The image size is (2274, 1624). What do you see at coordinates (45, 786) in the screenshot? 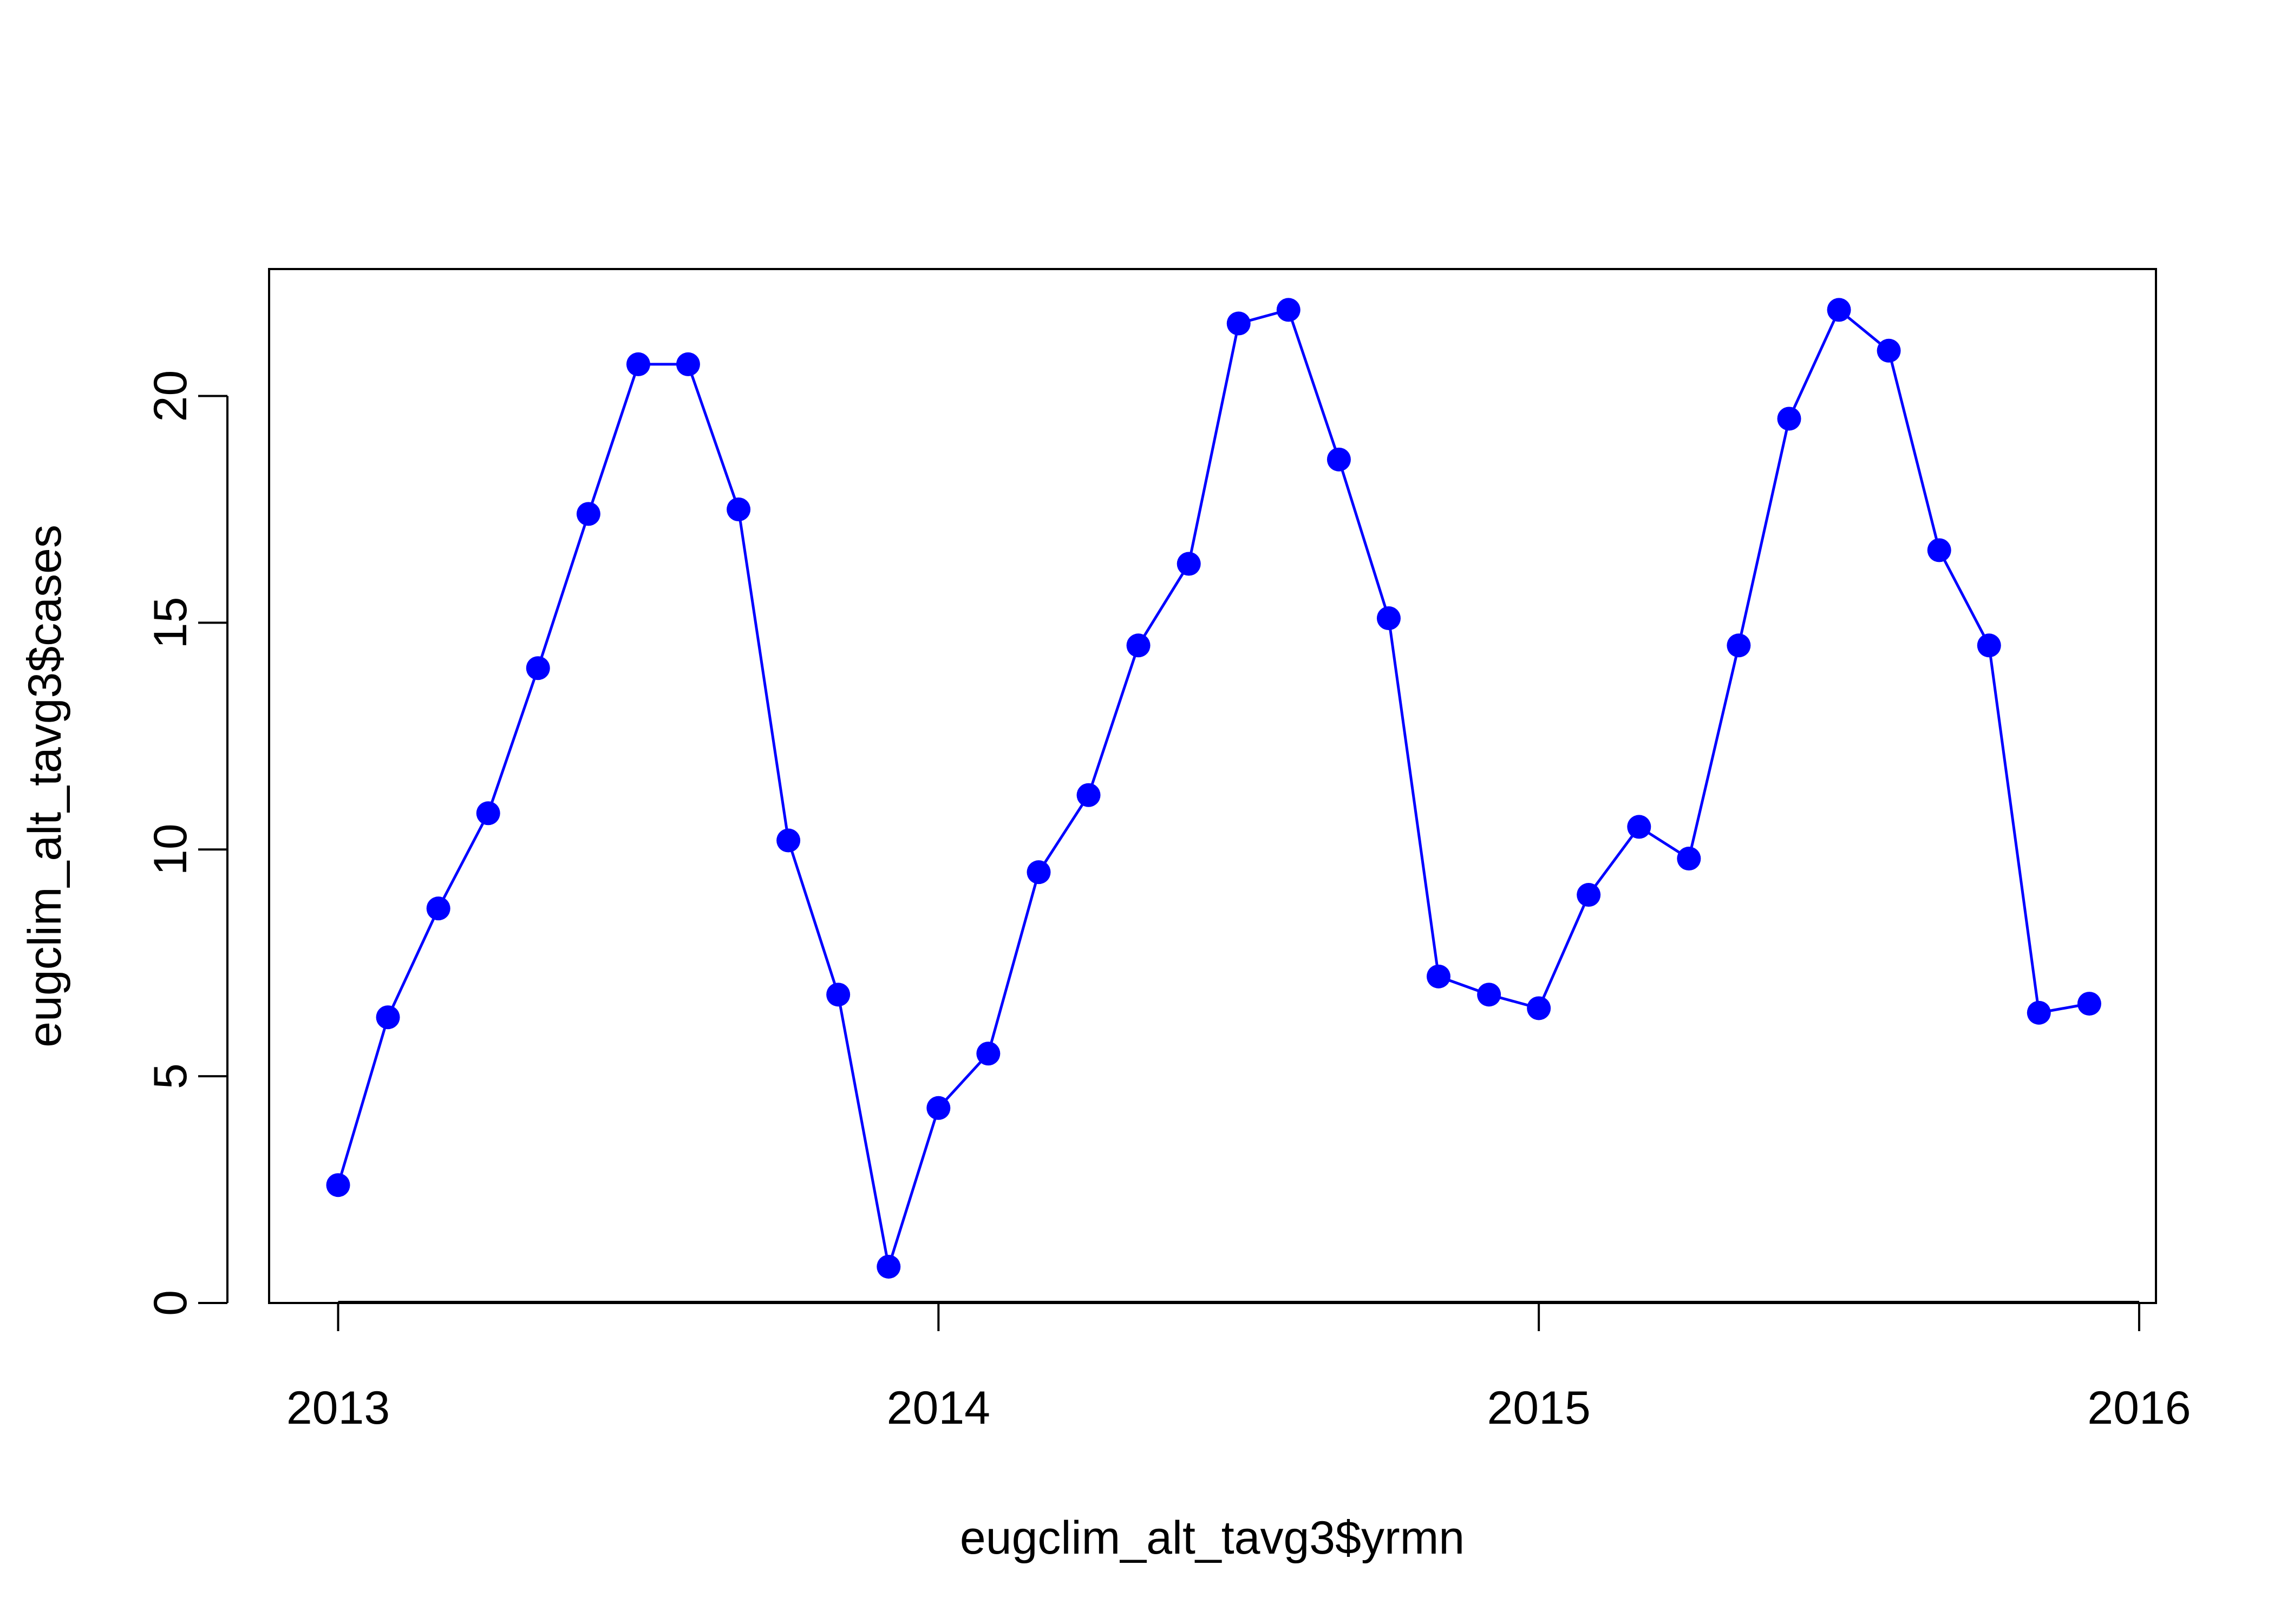
I see `y-axis-title: eugclim_alt_tavg3$cases` at bounding box center [45, 786].